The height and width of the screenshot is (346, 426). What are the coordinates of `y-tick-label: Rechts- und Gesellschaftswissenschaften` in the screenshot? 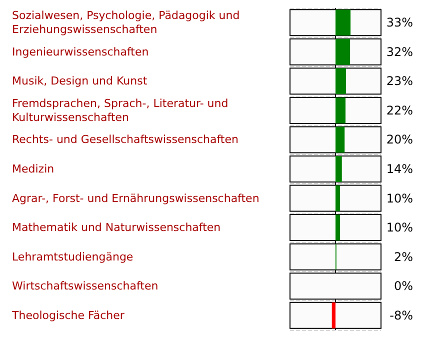 It's located at (125, 139).